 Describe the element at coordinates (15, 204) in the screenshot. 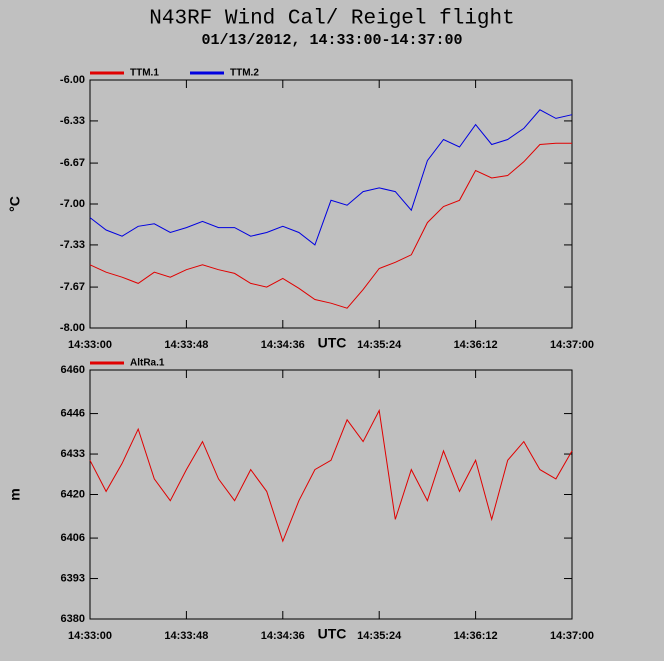

I see `y-axis-label: °C` at that location.